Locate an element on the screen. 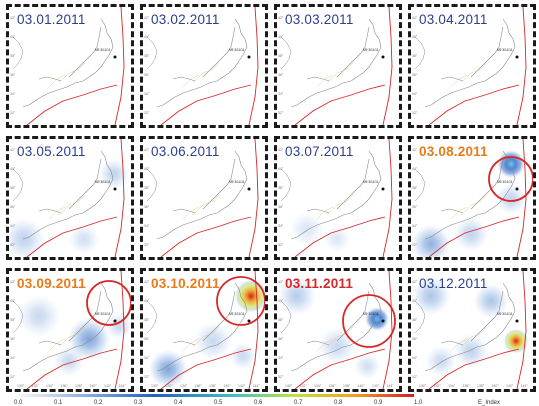  colorbar-tick-label: 0.9 is located at coordinates (378, 403).